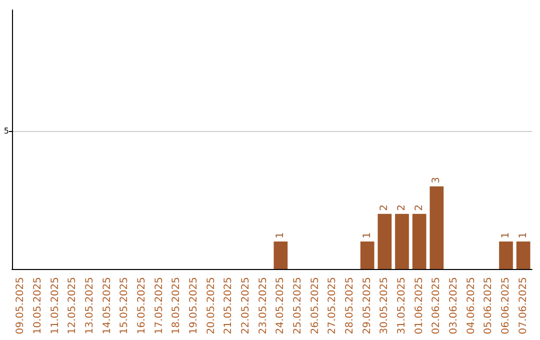 This screenshot has width=540, height=340. I want to click on x-tick-label: 27.05.2025, so click(332, 305).